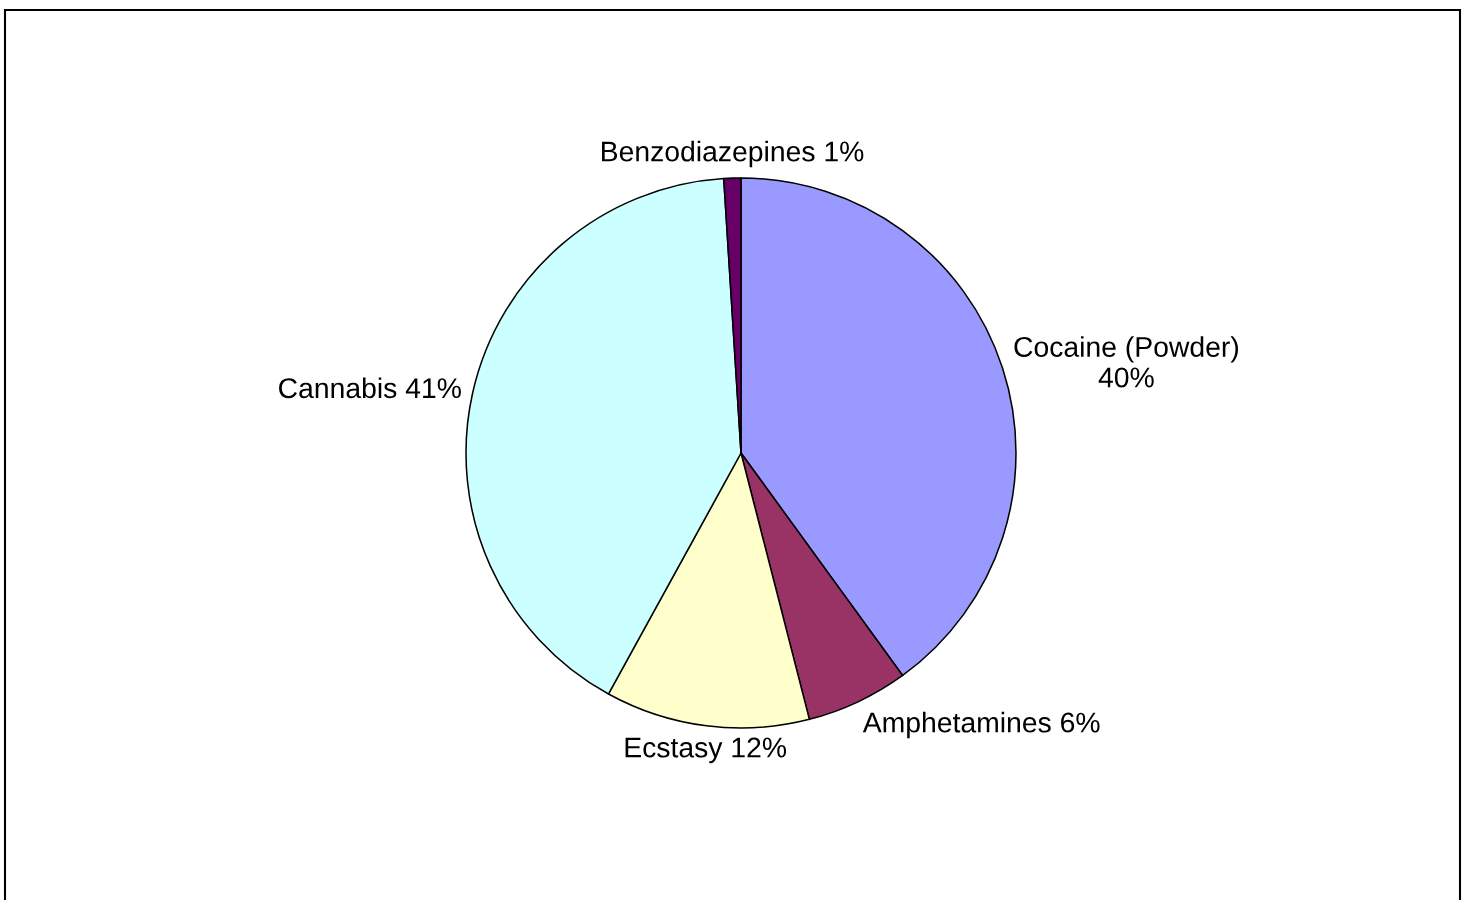 This screenshot has width=1465, height=900. What do you see at coordinates (370, 388) in the screenshot?
I see `slice-label: Cannabis 41%` at bounding box center [370, 388].